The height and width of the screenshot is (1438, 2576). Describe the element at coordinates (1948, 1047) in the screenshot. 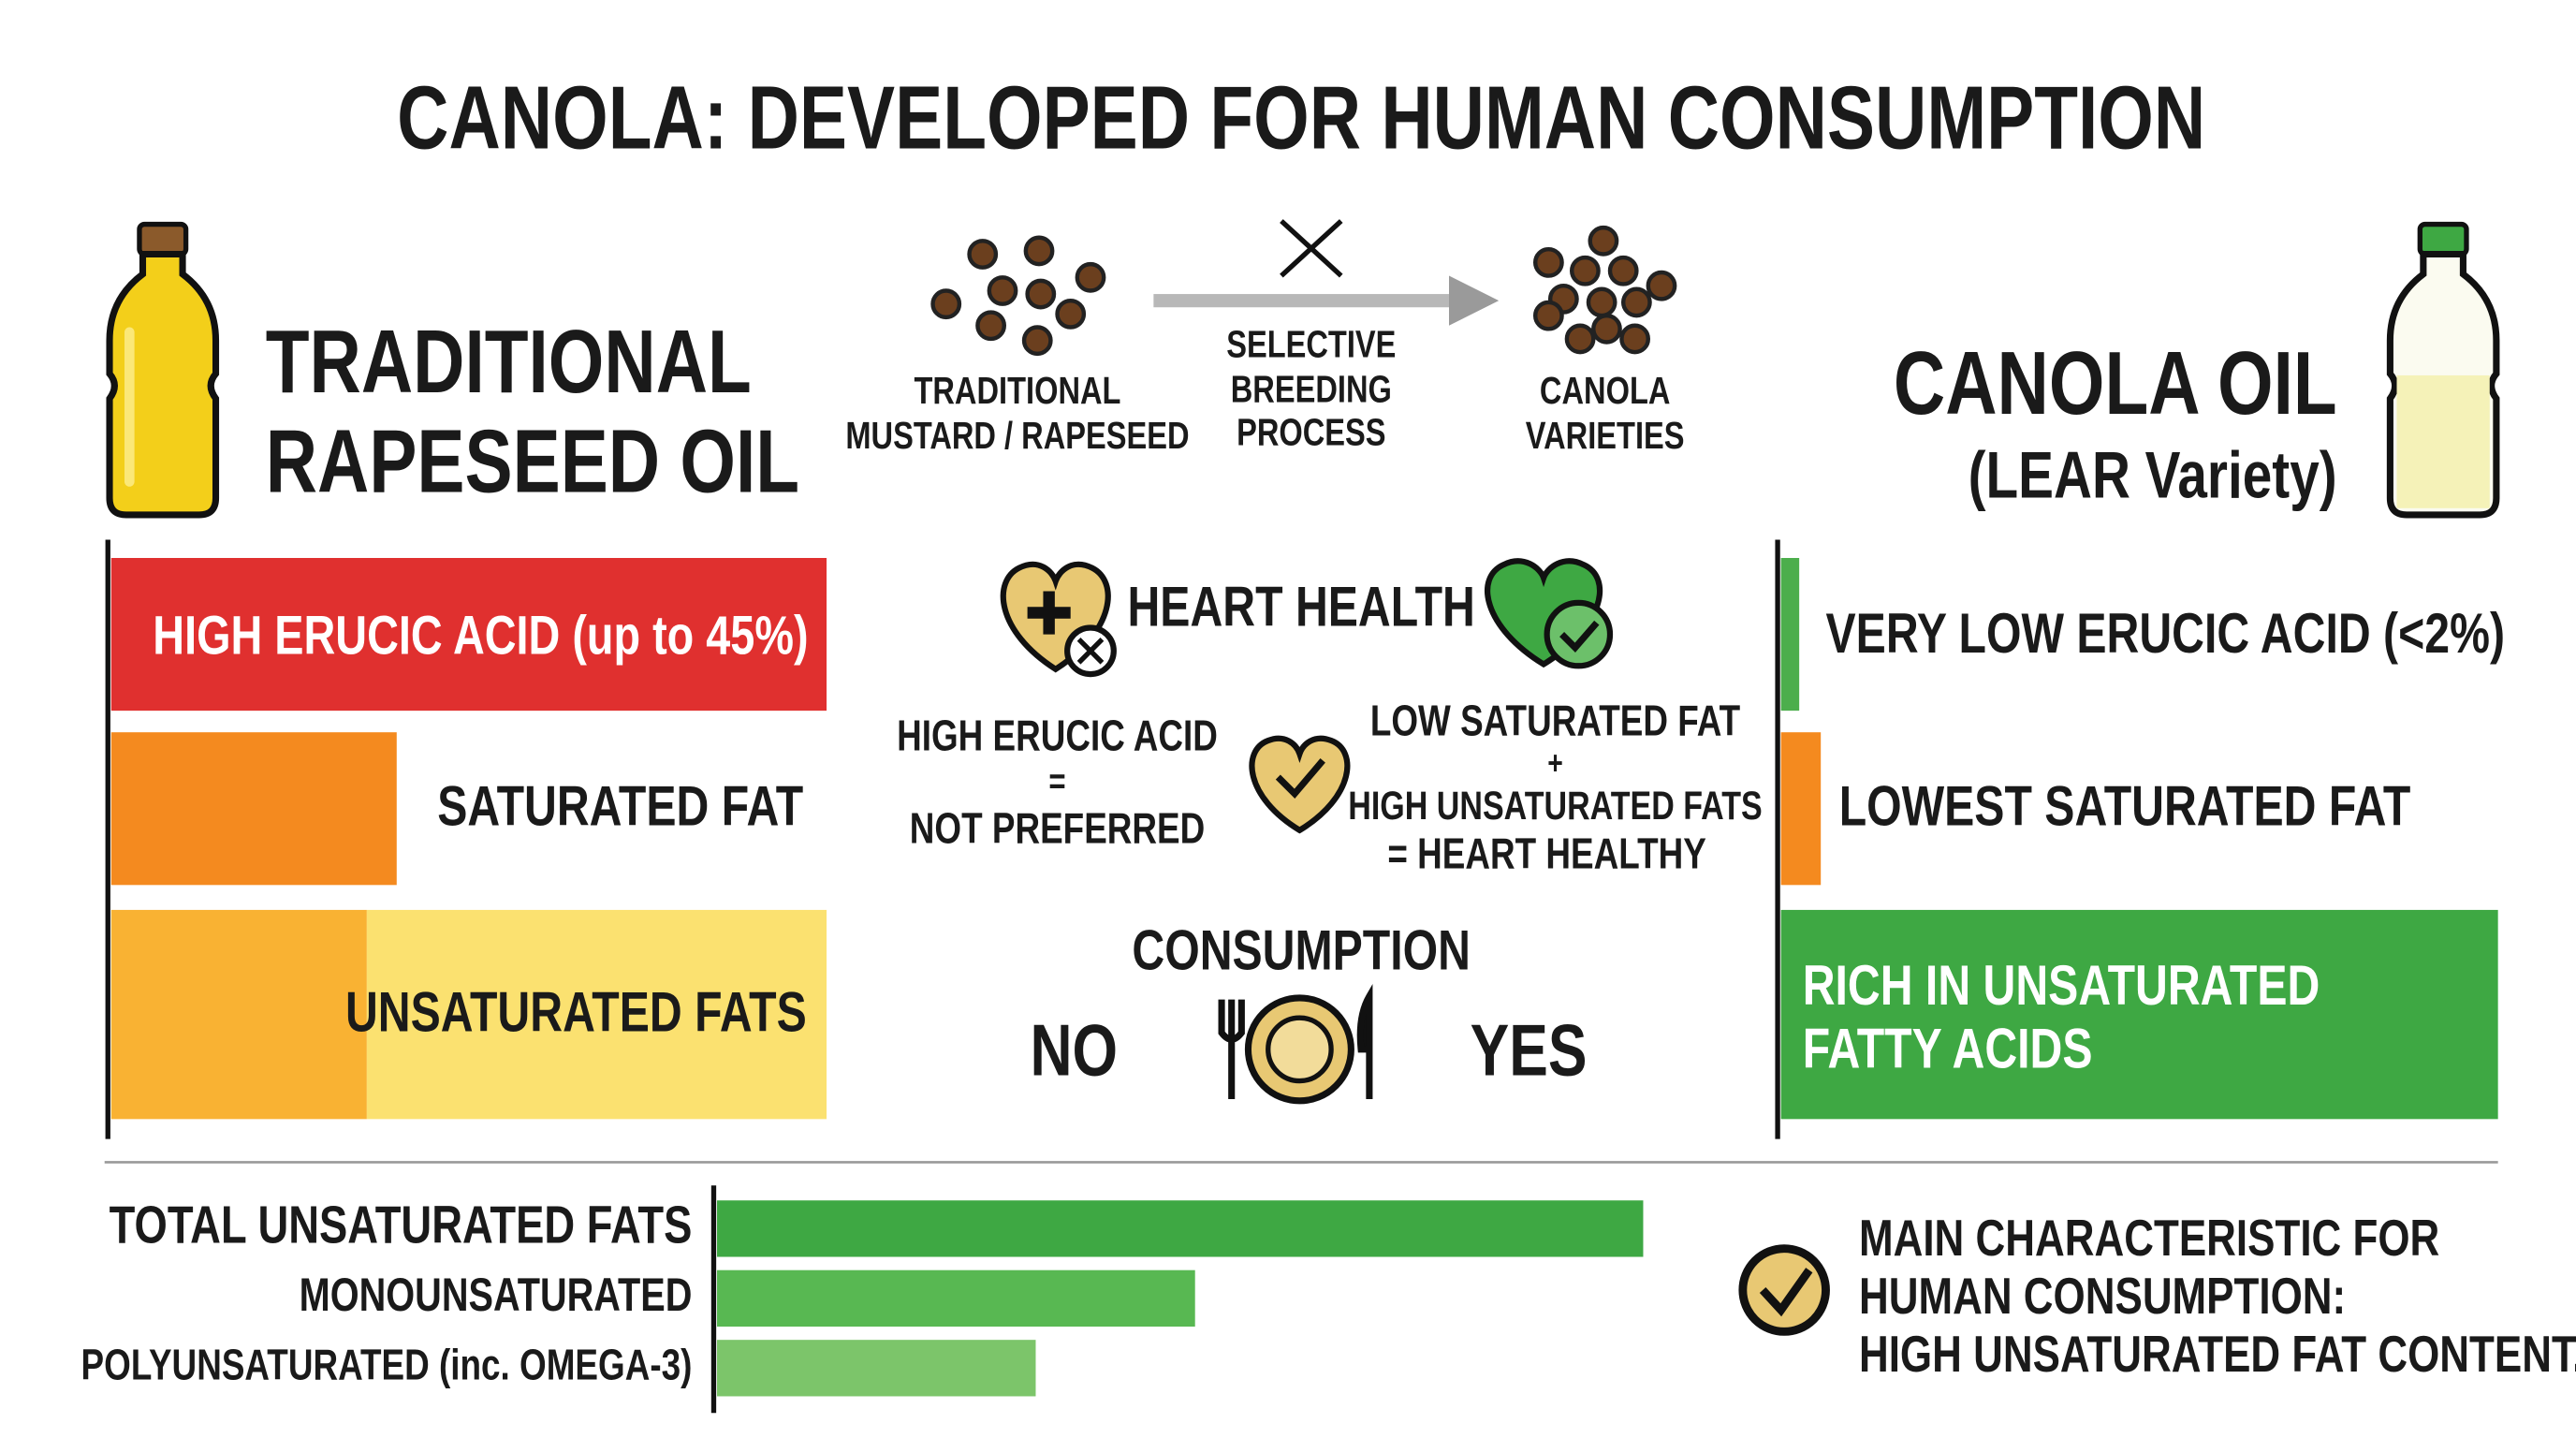

I see `row-label: FATTY ACIDS` at that location.